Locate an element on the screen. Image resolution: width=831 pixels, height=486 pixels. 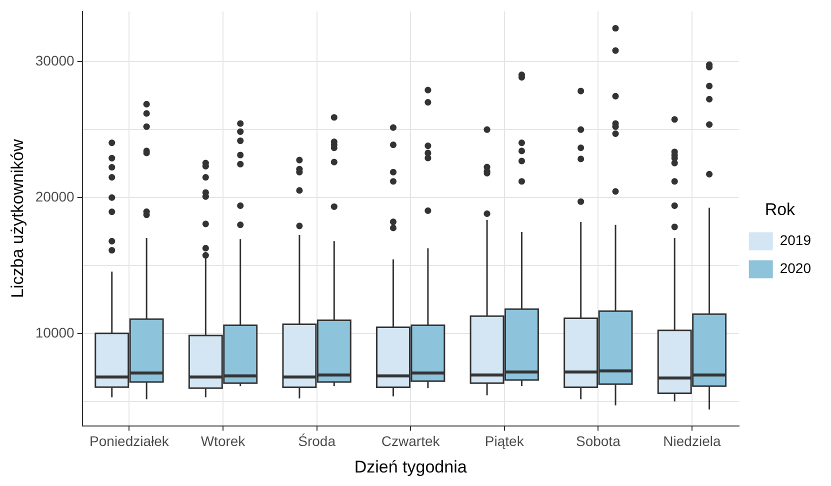
y-tick-label: 10000 is located at coordinates (55, 332).